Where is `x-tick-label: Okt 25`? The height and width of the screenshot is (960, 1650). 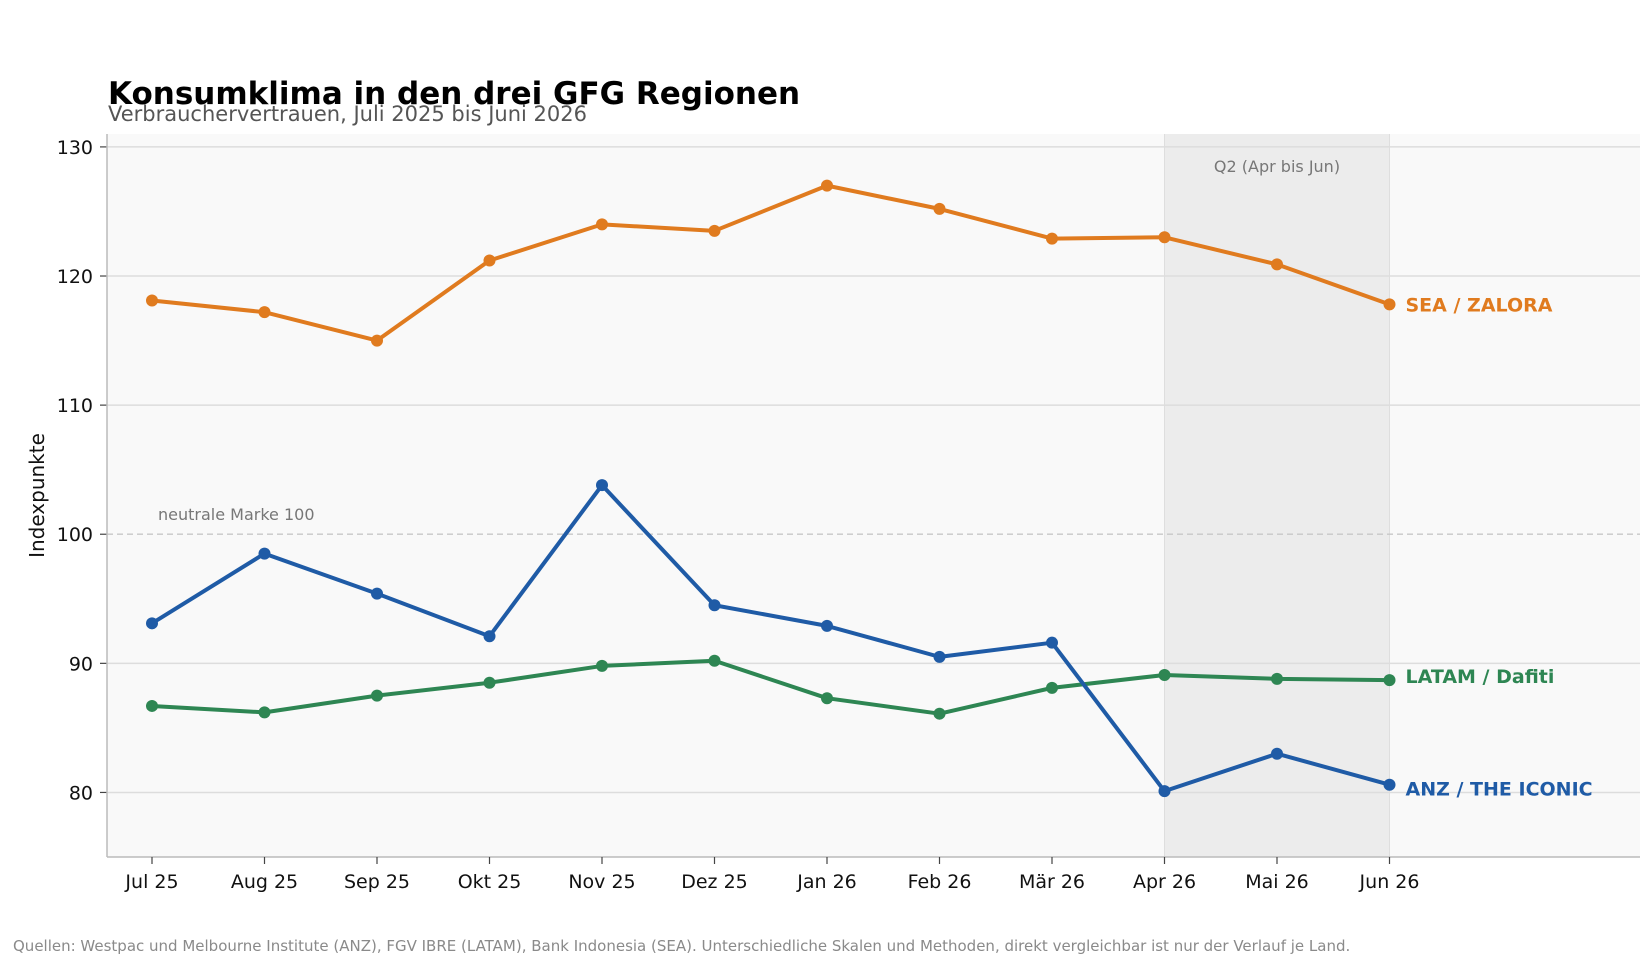 x-tick-label: Okt 25 is located at coordinates (490, 882).